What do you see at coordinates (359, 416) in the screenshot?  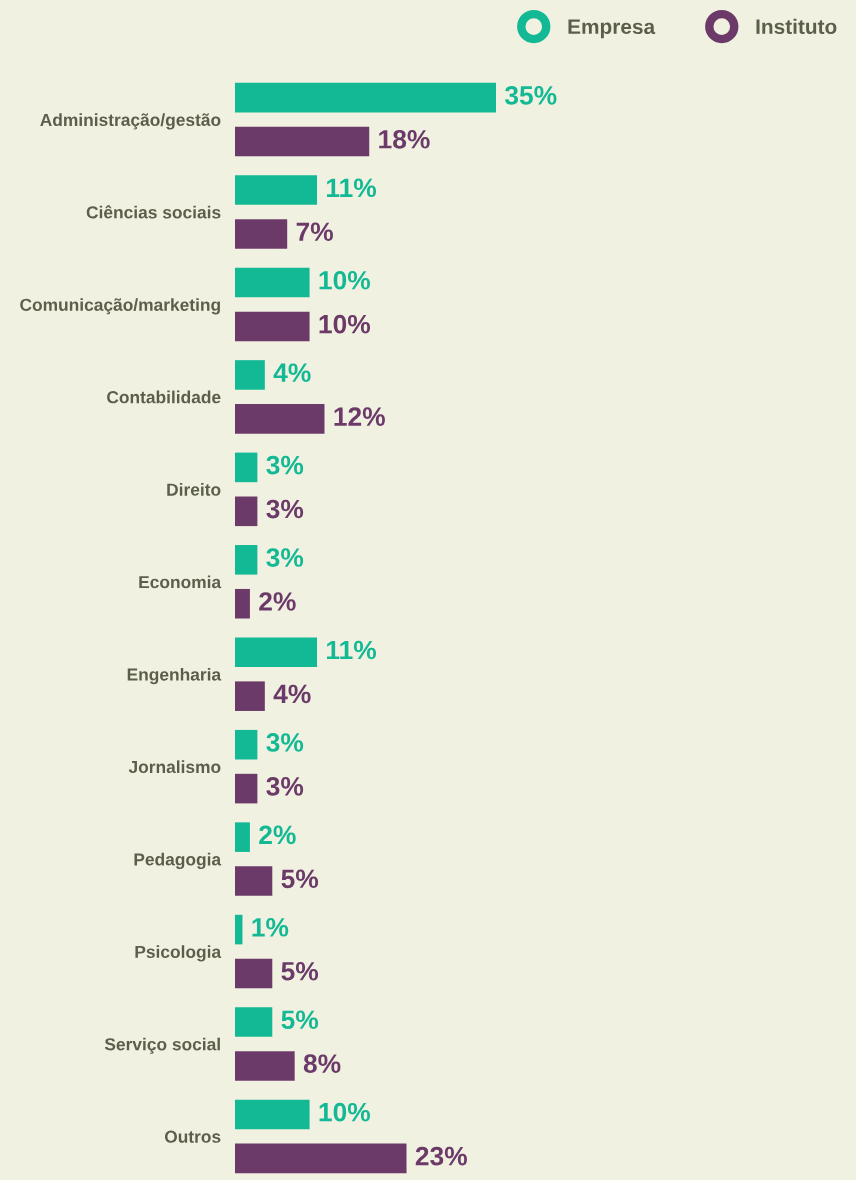 I see `data-label: 12%` at bounding box center [359, 416].